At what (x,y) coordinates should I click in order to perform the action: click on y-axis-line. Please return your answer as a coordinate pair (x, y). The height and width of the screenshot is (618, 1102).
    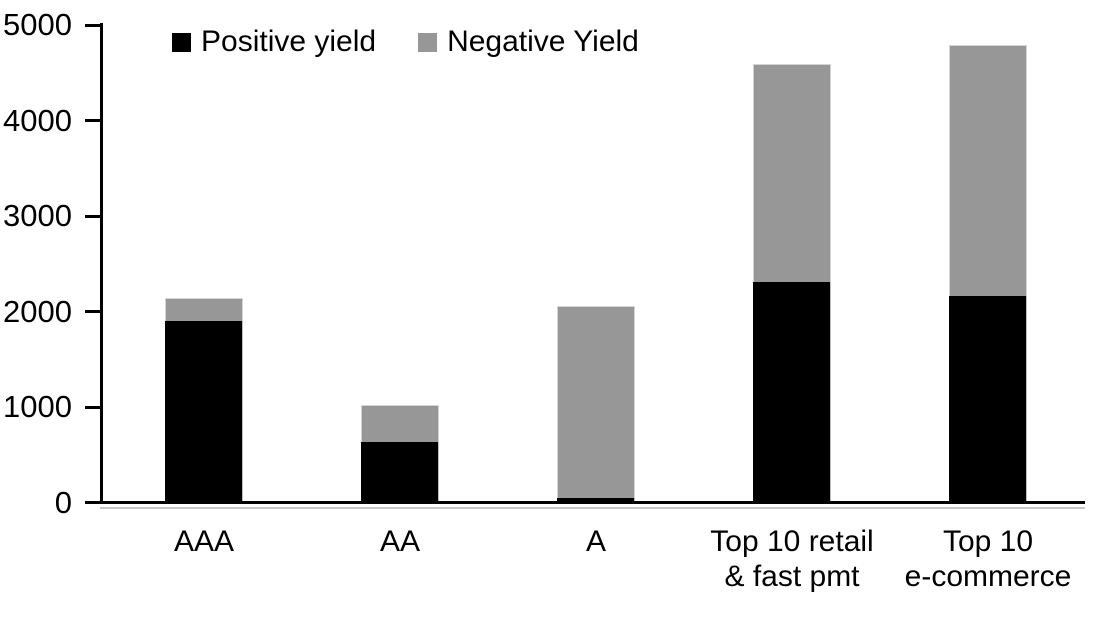
    Looking at the image, I should click on (101, 263).